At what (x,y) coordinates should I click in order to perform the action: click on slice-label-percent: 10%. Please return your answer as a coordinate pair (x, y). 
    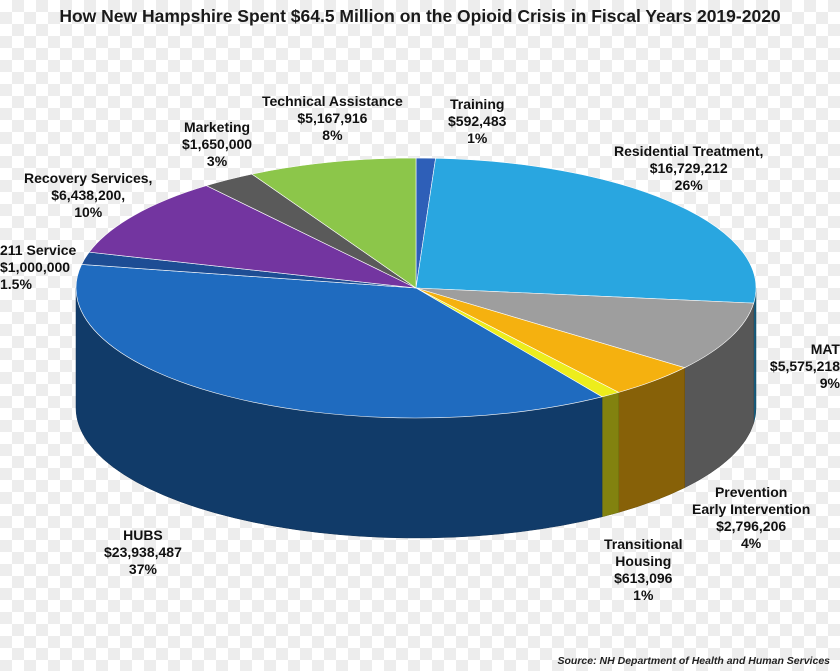
    Looking at the image, I should click on (88, 212).